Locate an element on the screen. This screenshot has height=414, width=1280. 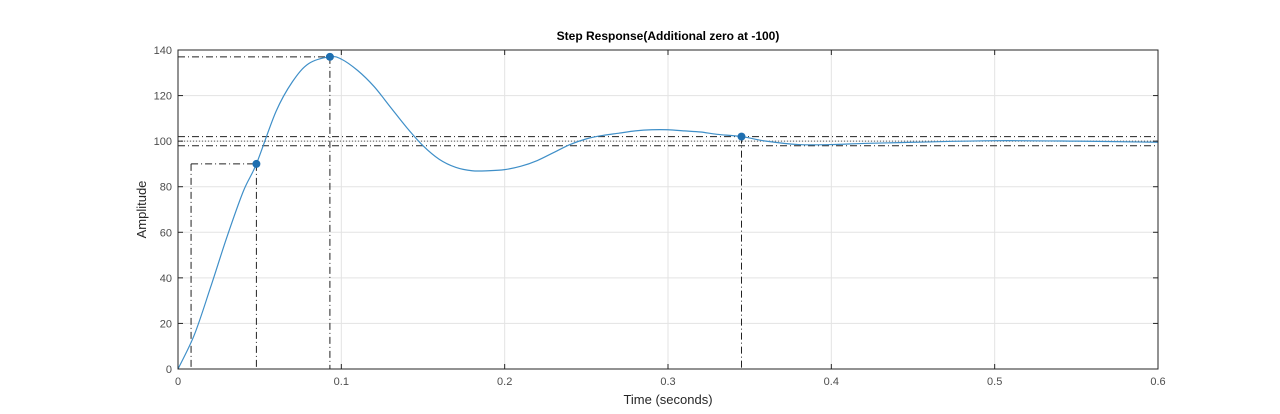
y-tick-label: 120 is located at coordinates (163, 97).